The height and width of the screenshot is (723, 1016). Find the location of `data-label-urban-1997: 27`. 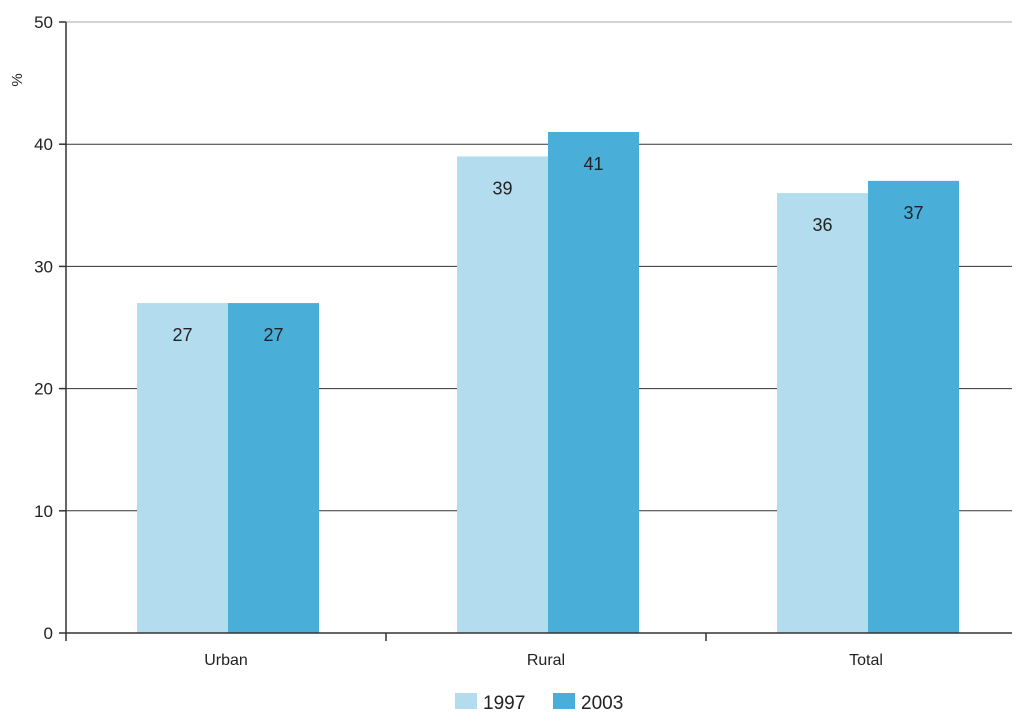

data-label-urban-1997: 27 is located at coordinates (182, 335).